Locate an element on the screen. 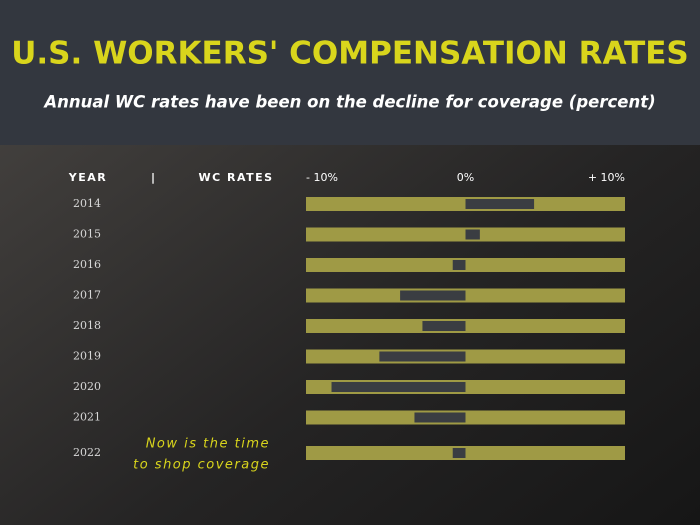 This screenshot has height=525, width=700. y-tick-label: 2015 is located at coordinates (87, 234).